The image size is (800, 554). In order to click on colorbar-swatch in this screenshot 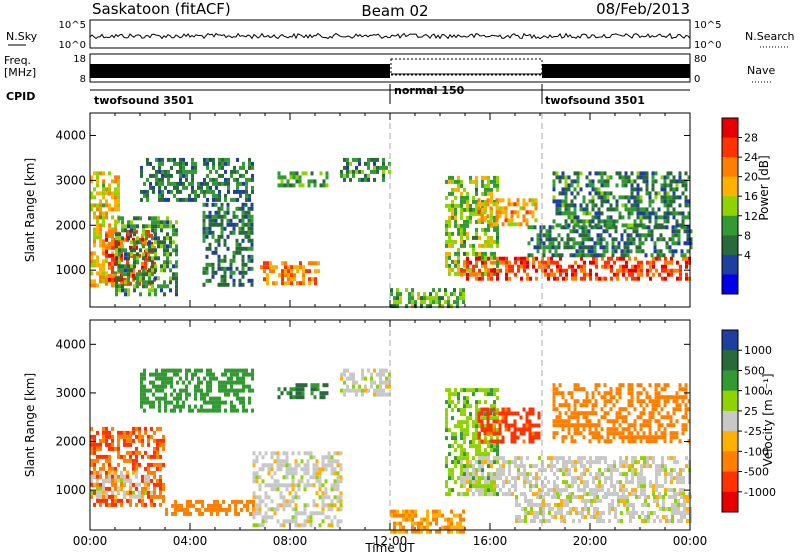, I will do `click(730, 128)`.